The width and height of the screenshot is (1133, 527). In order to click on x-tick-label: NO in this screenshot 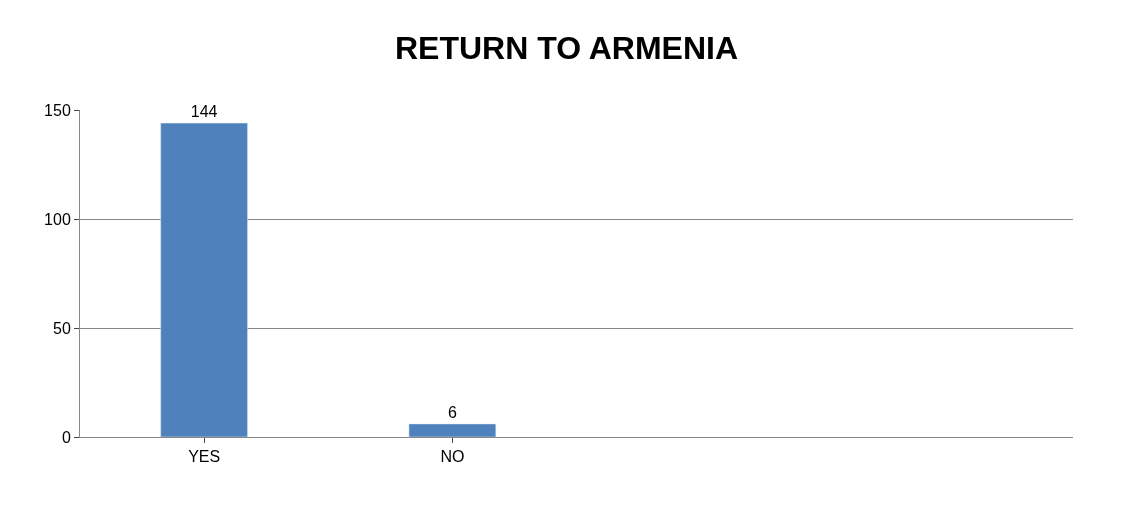, I will do `click(452, 457)`.